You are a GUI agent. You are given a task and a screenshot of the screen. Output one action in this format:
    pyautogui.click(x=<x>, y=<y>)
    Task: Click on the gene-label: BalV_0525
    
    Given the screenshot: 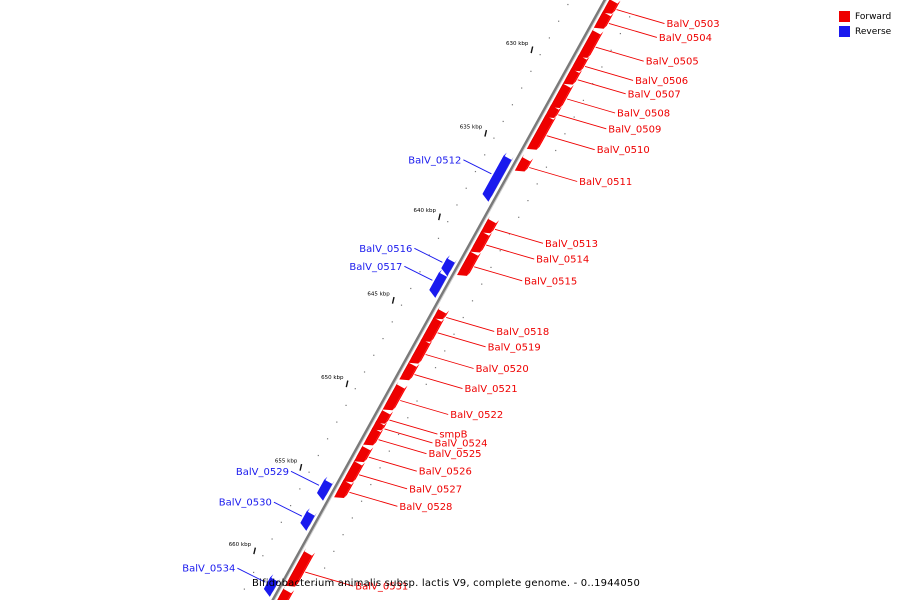 What is the action you would take?
    pyautogui.click(x=454, y=454)
    